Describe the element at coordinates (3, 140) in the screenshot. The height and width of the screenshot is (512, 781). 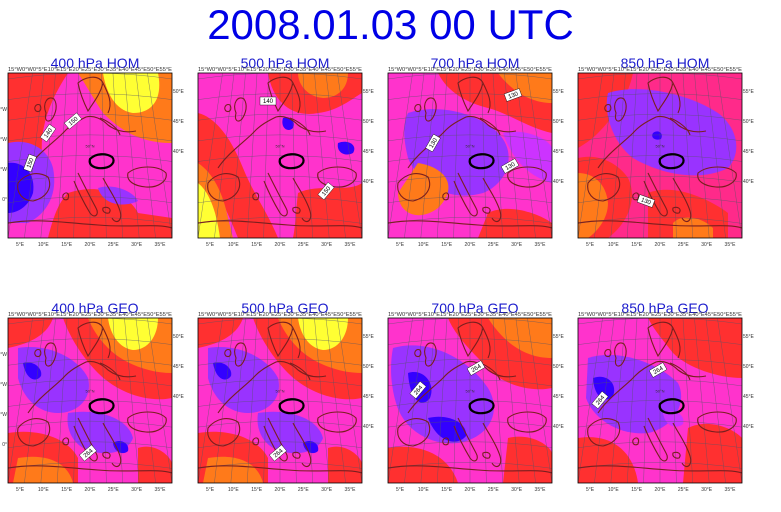
I see `left-tick-label: 50°W` at that location.